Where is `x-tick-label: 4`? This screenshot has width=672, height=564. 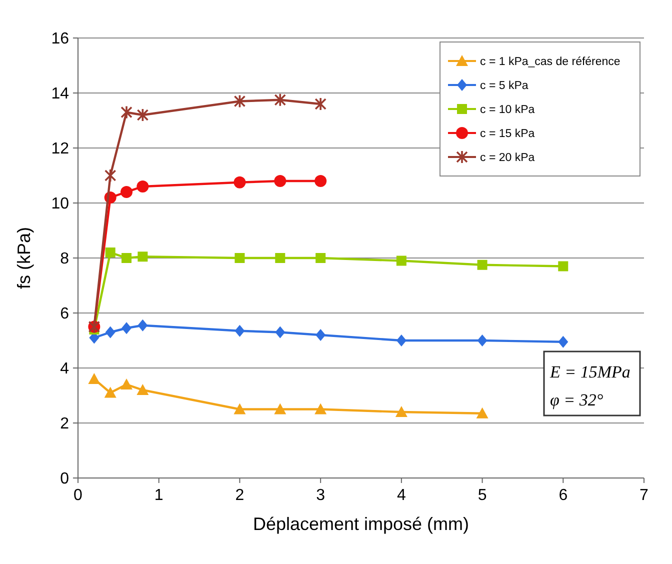 x-tick-label: 4 is located at coordinates (401, 495).